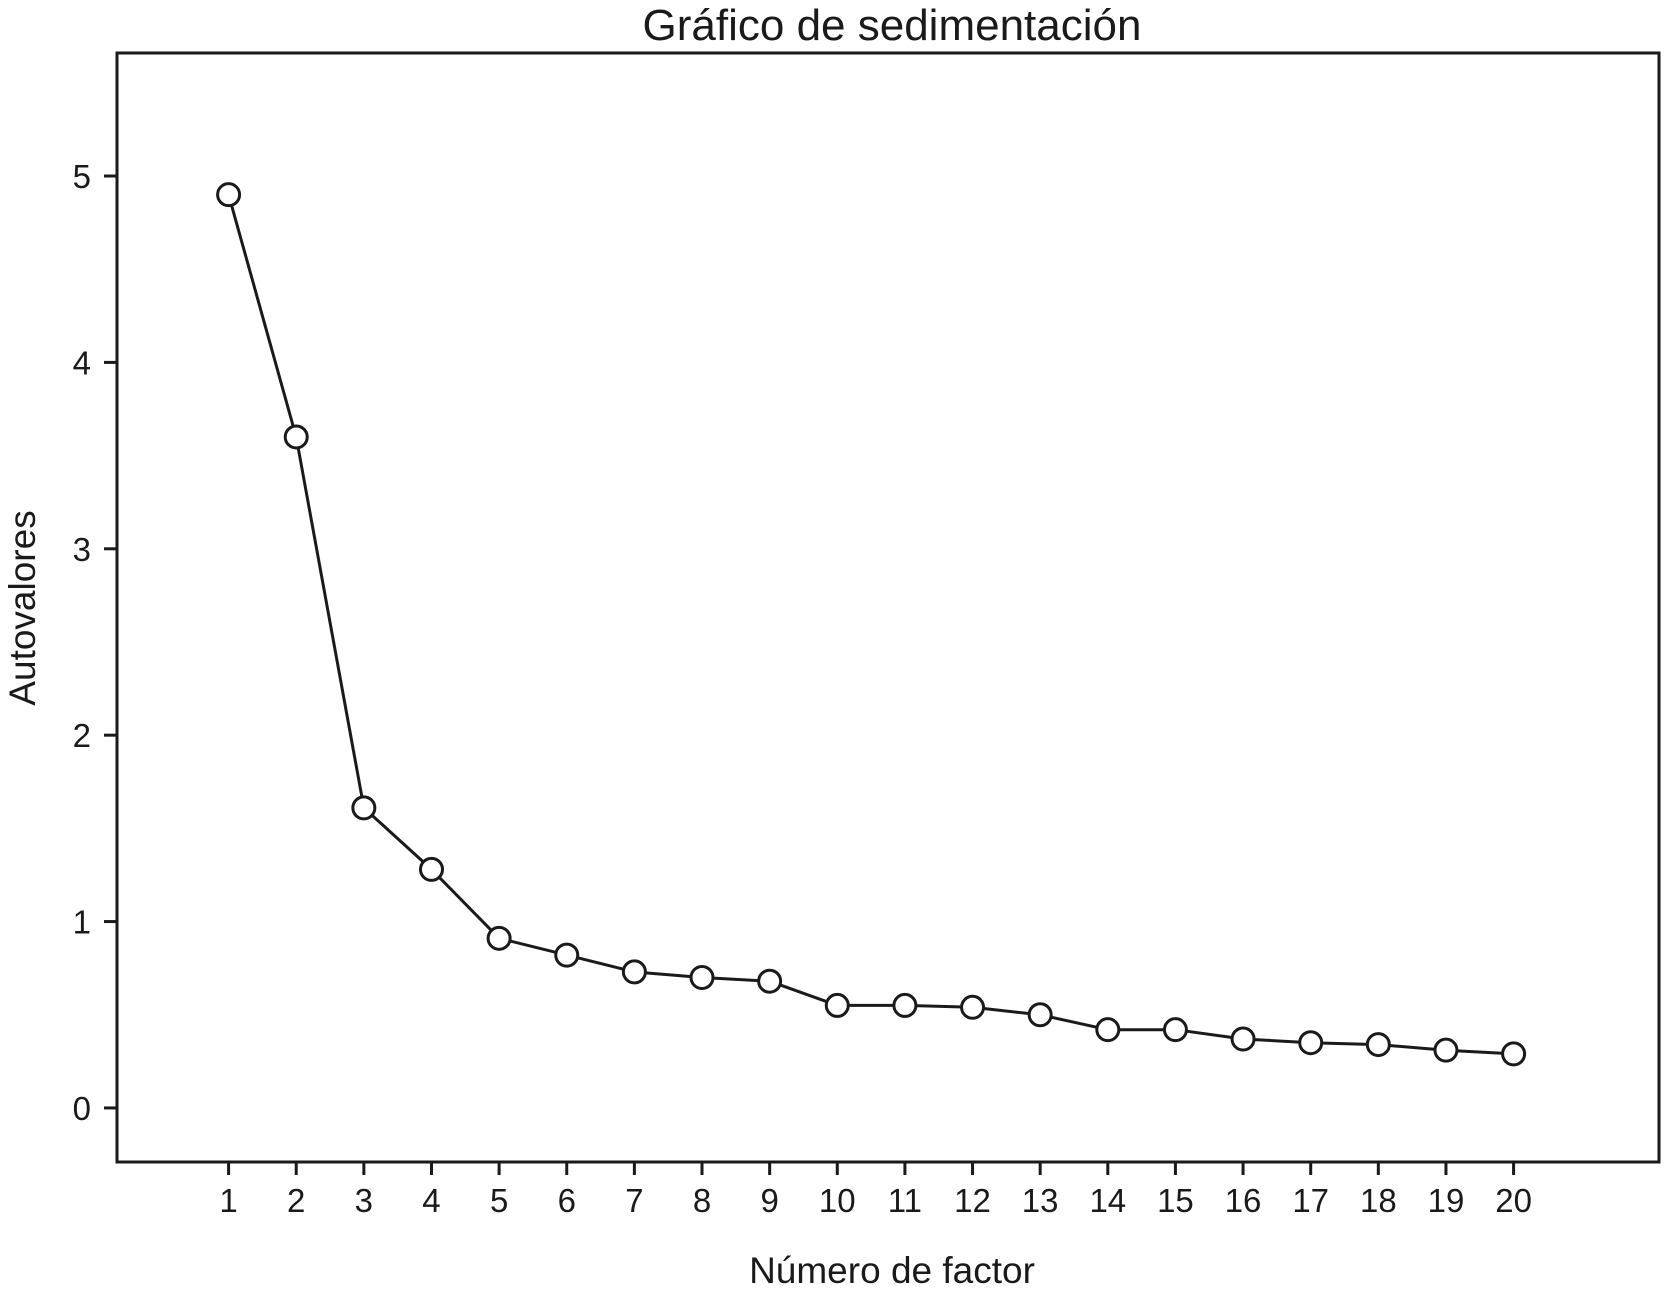  I want to click on y-axis-label: Autovalores, so click(22, 607).